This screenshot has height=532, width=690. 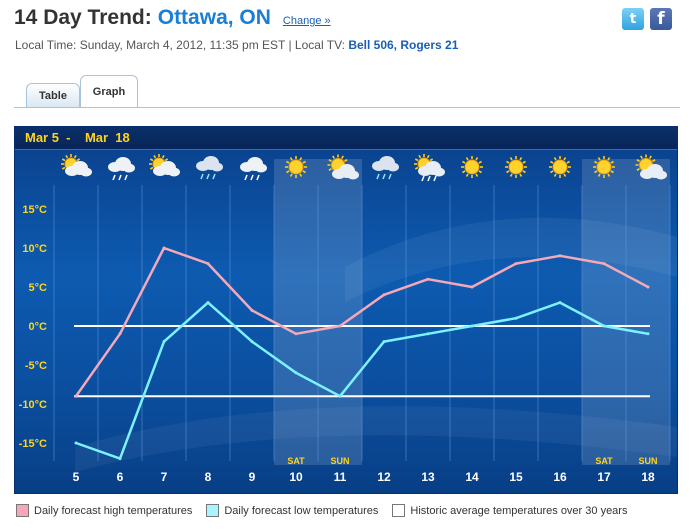 I want to click on rain-cloud-icon-puff, so click(x=217, y=167).